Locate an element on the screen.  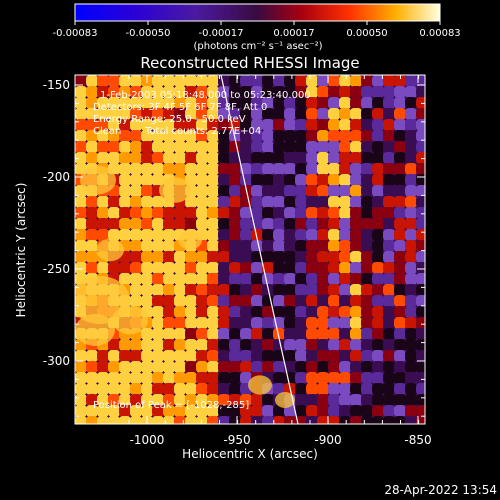
colorbar-gradient is located at coordinates (257, 12).